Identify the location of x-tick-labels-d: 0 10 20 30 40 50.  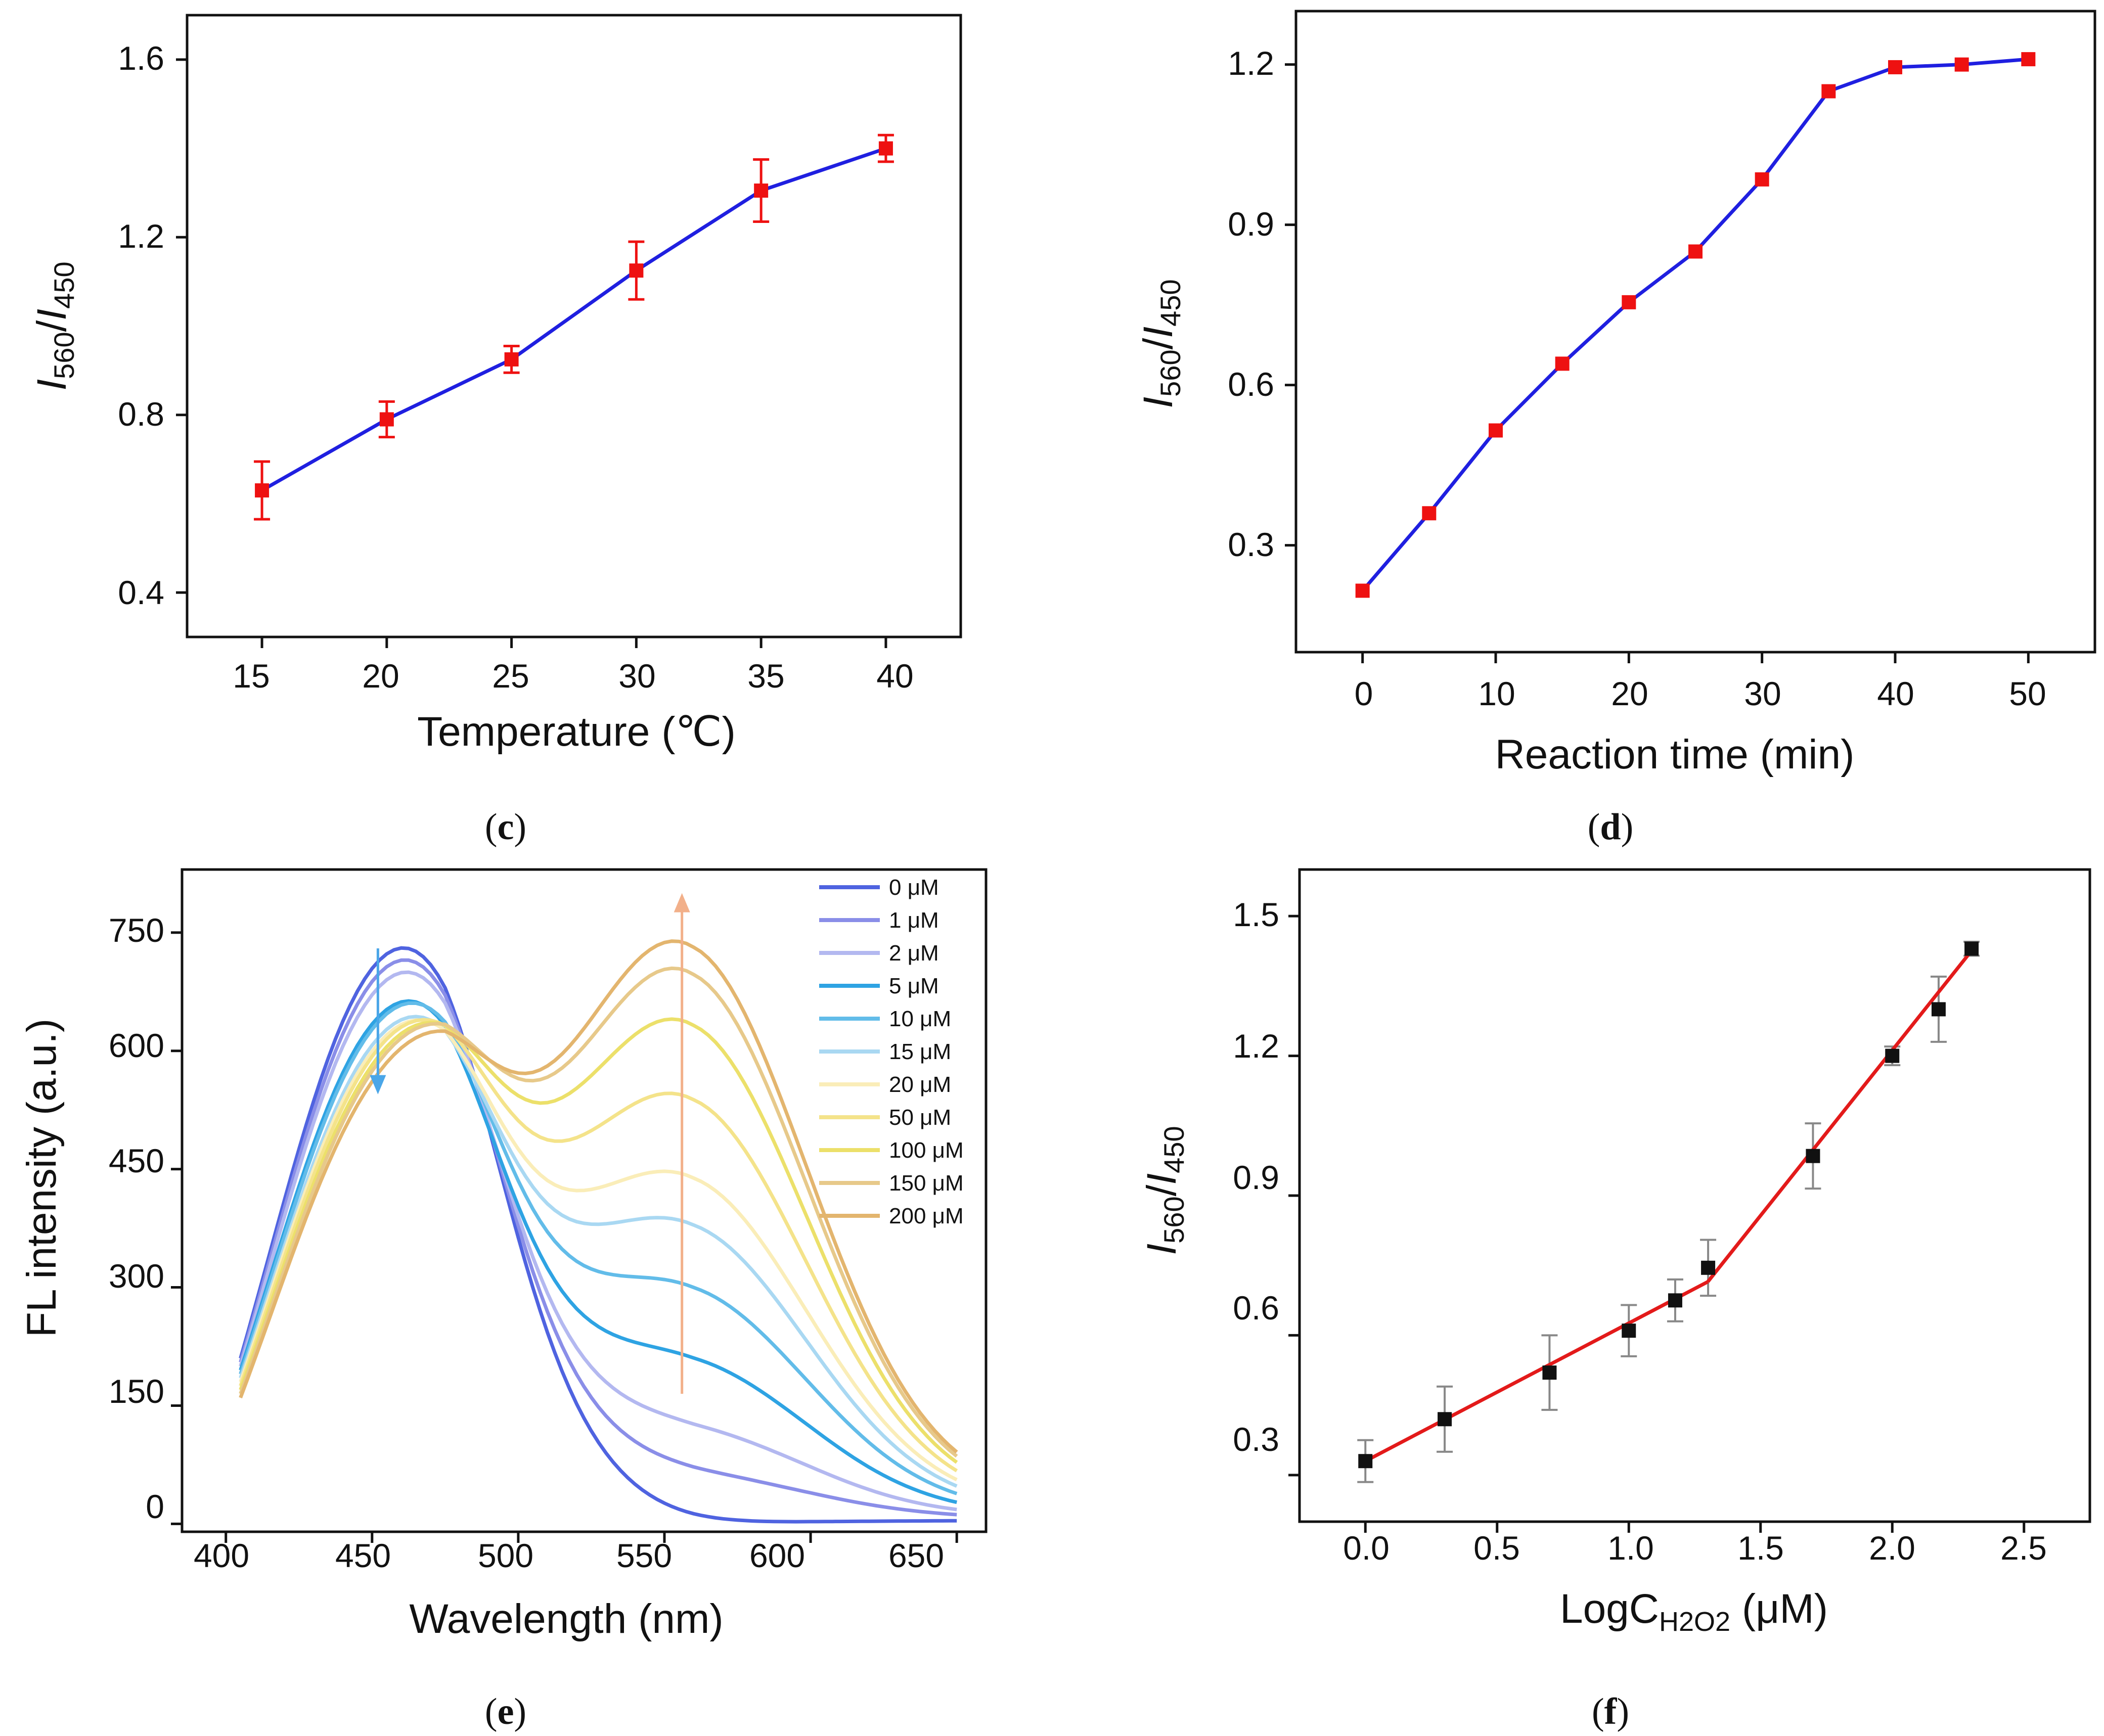
(1700, 693).